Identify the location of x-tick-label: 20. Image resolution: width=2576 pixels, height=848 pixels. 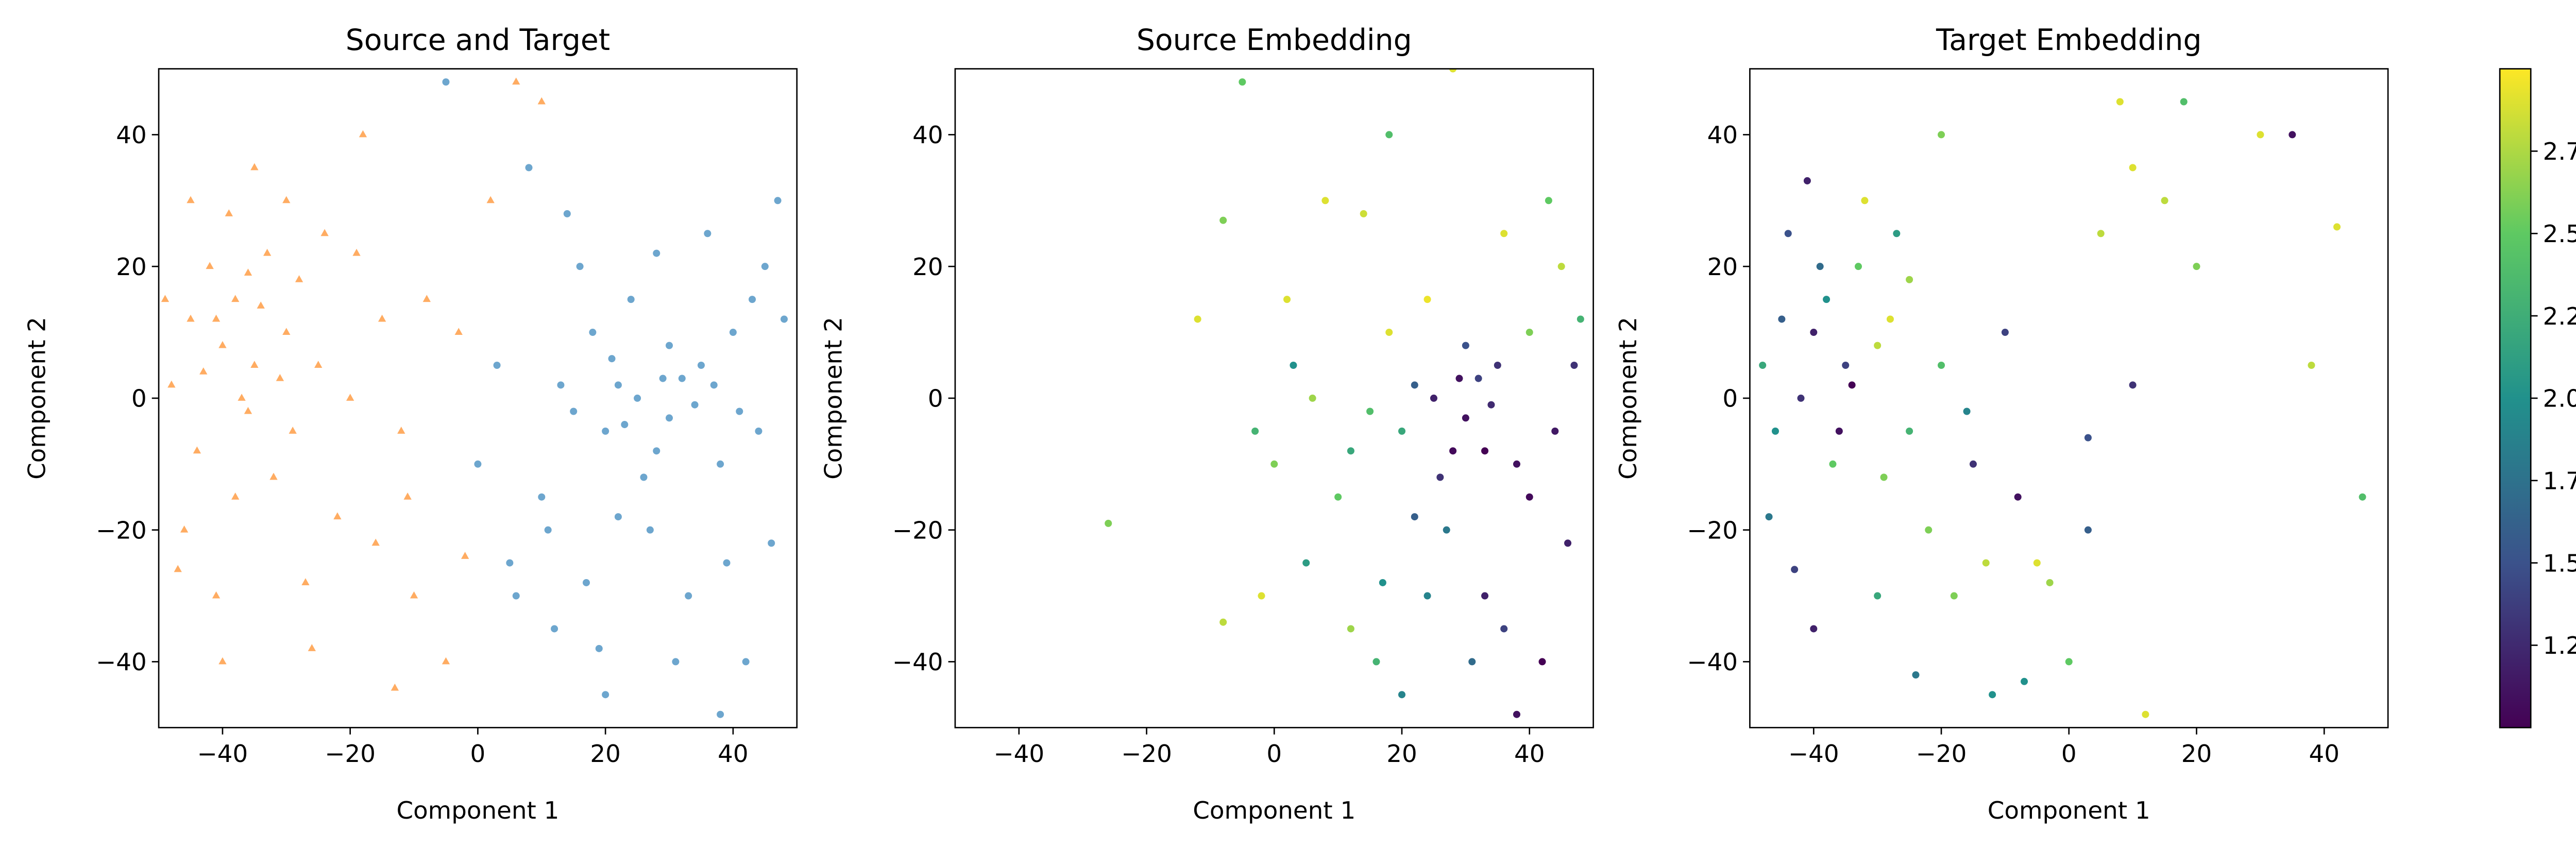
(605, 754).